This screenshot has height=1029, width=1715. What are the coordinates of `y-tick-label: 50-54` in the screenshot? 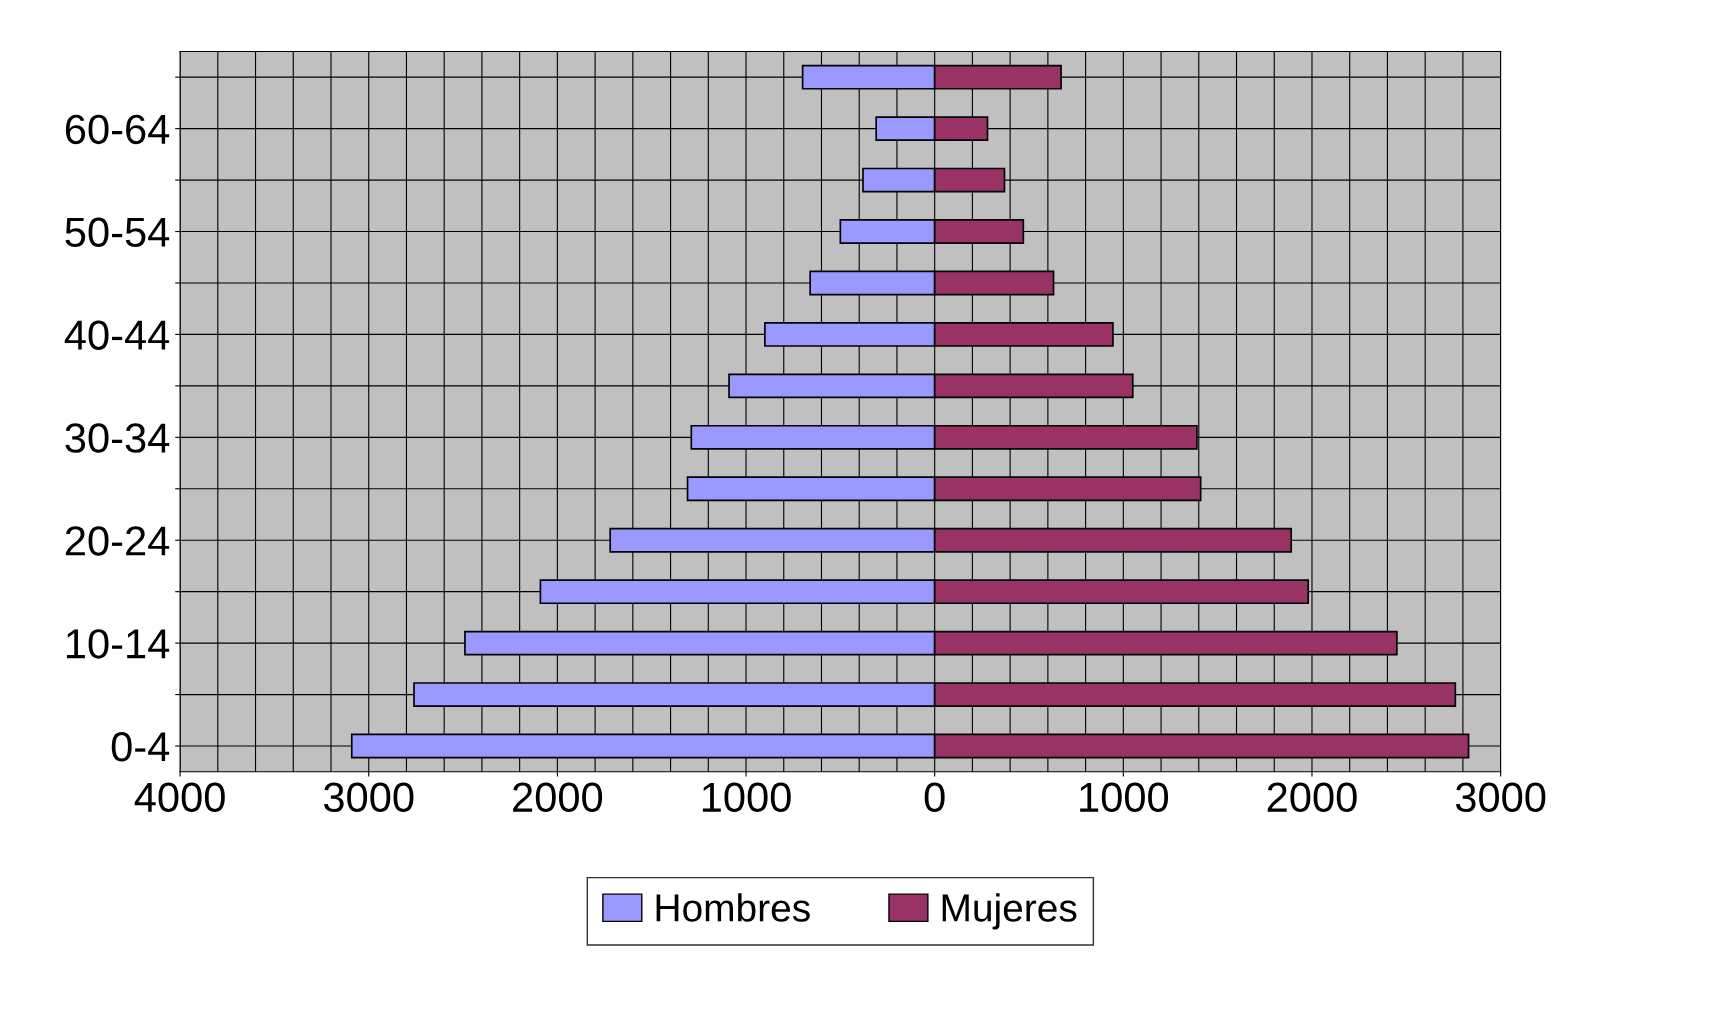 It's located at (117, 232).